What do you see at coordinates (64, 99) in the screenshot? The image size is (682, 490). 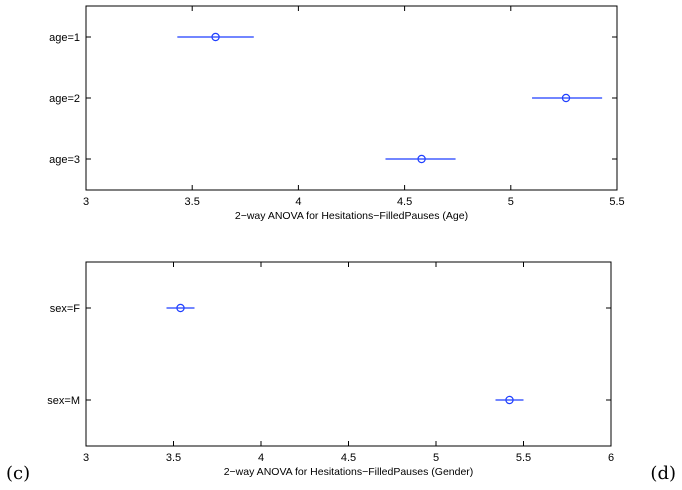 I see `y-tick-label: age=2` at bounding box center [64, 99].